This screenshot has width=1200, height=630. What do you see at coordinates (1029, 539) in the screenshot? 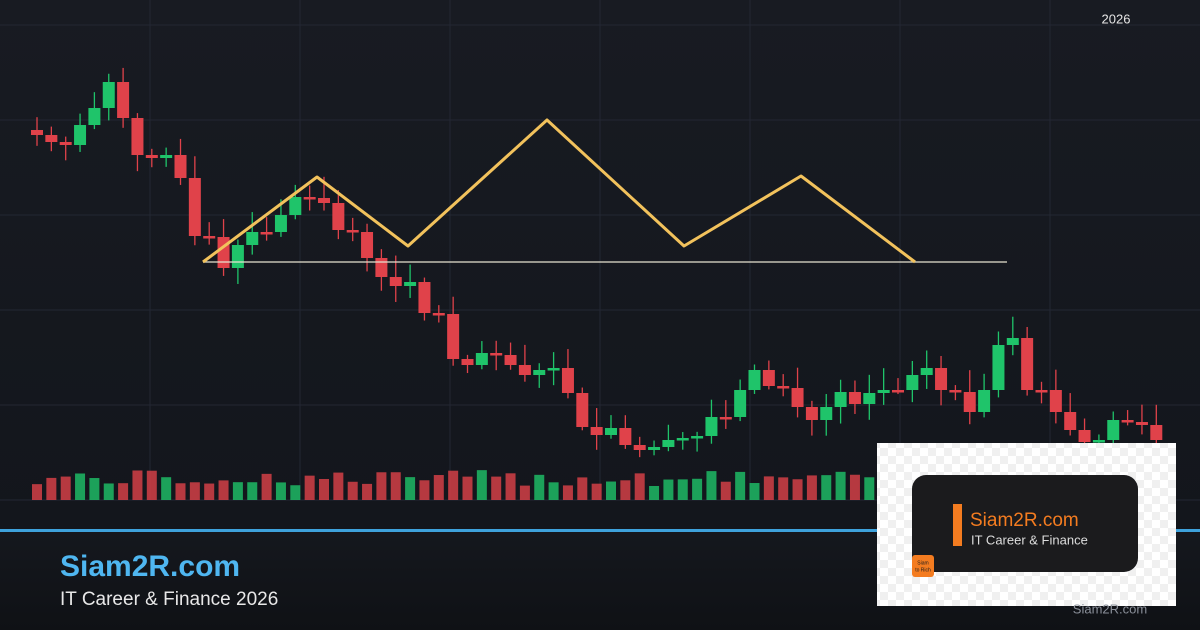
I see `badge-subtitle: IT Career & Finance` at bounding box center [1029, 539].